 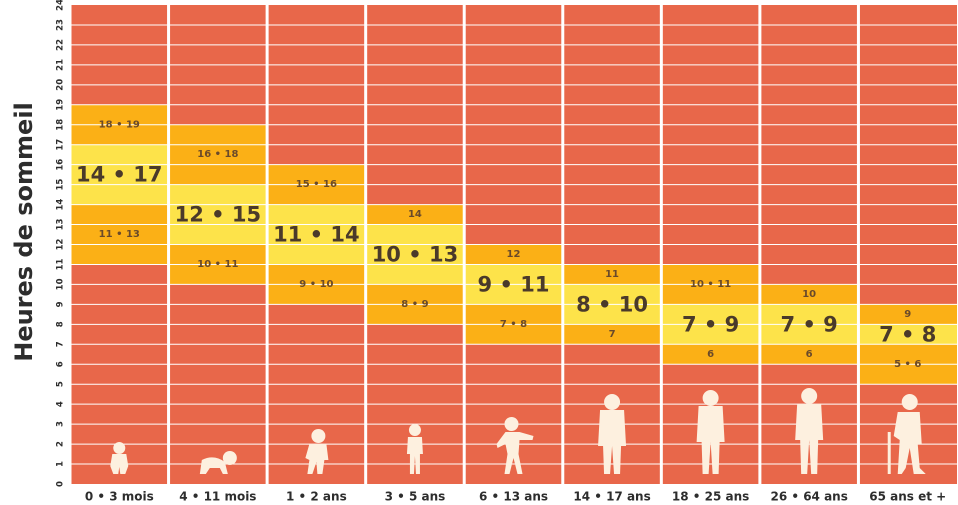 I want to click on age-column: 10 • 11 6 7 • 9, so click(x=710, y=244).